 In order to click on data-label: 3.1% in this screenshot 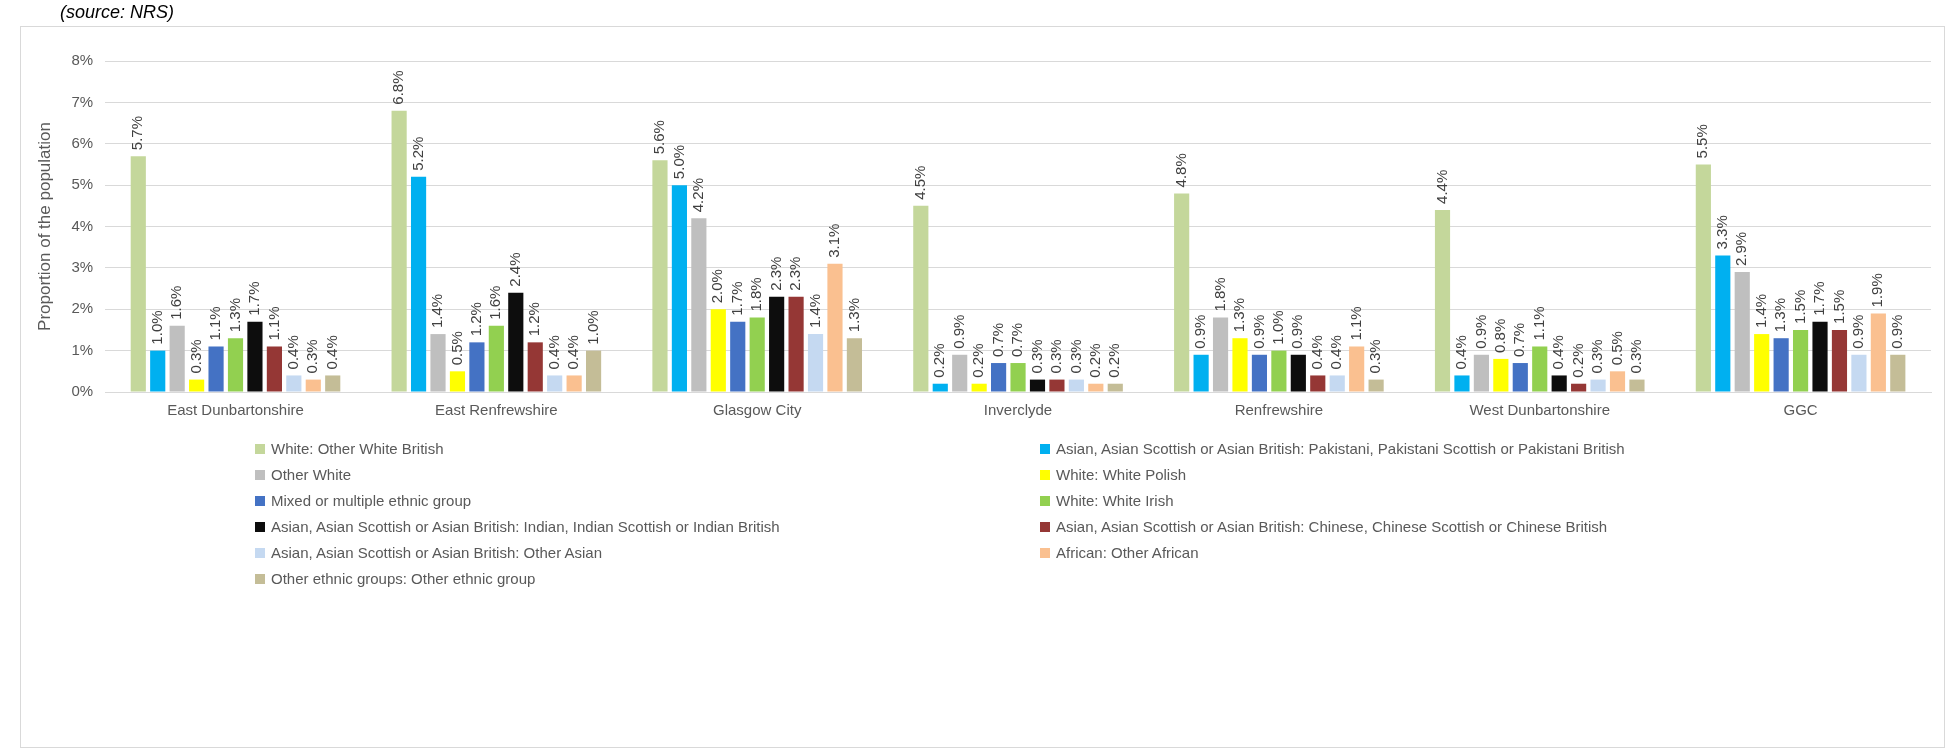, I will do `click(834, 240)`.